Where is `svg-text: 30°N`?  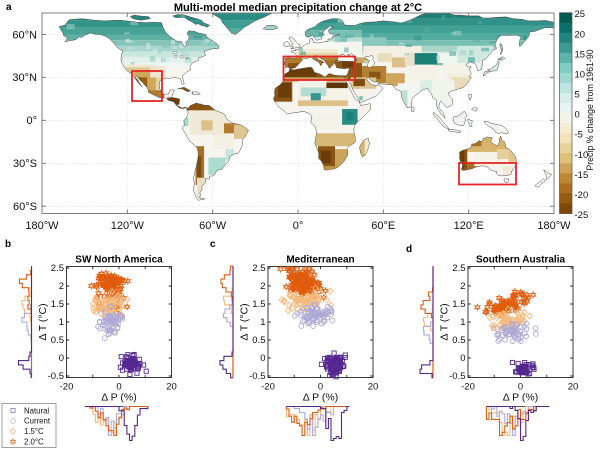 svg-text: 30°N is located at coordinates (24, 78).